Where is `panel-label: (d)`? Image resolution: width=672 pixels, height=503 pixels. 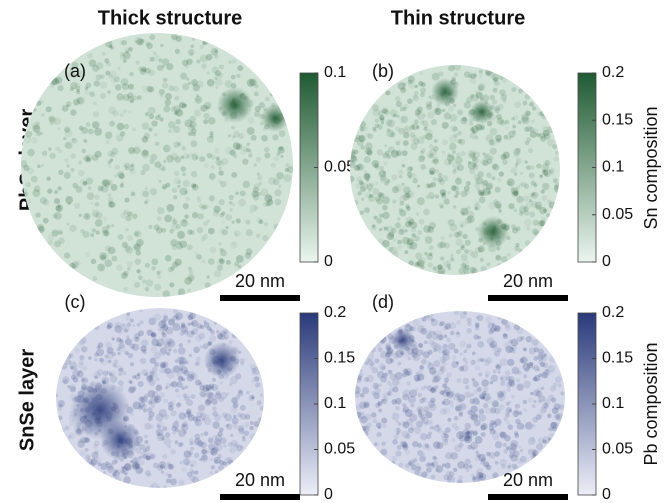 panel-label: (d) is located at coordinates (383, 302).